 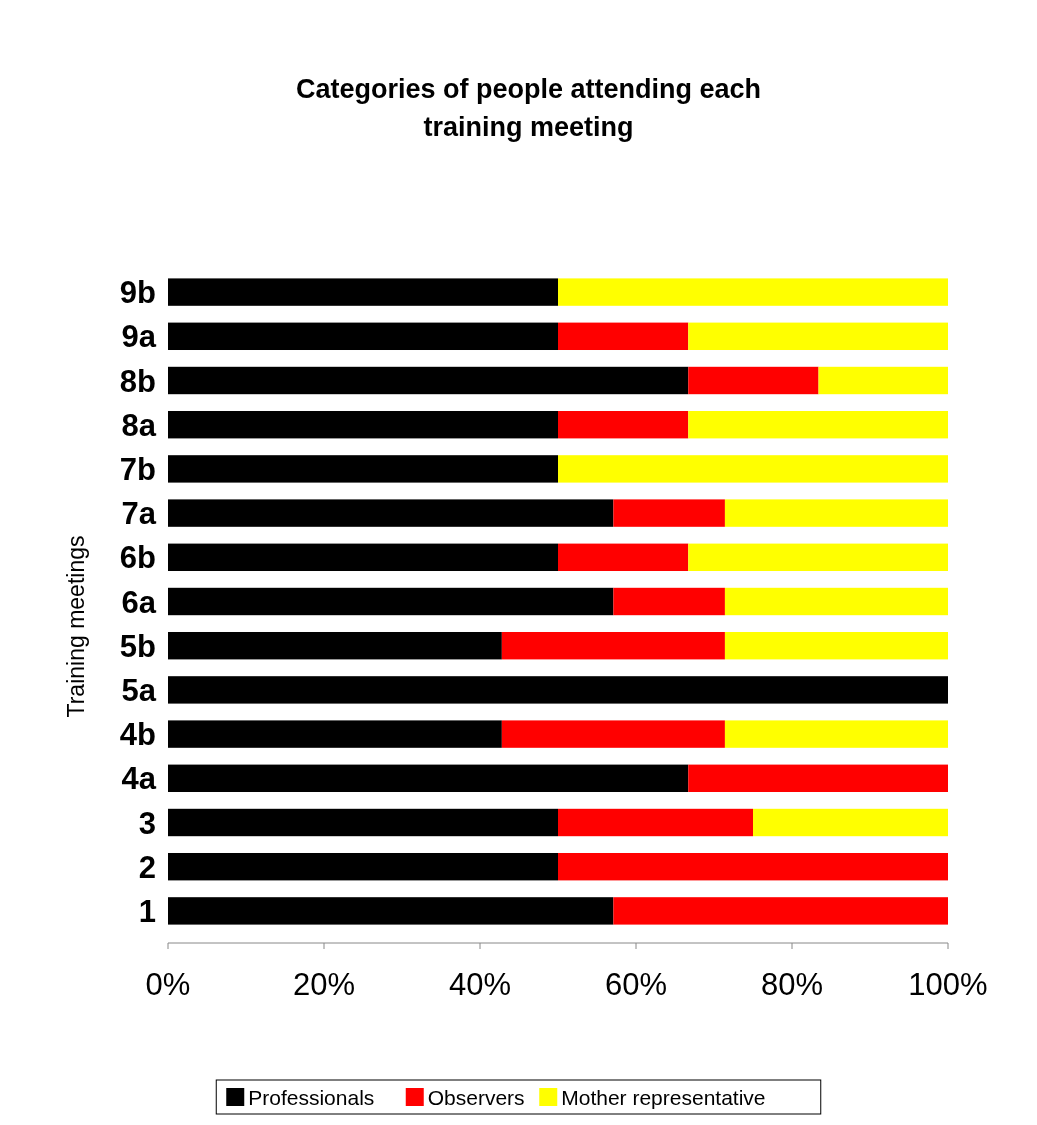 What do you see at coordinates (139, 337) in the screenshot?
I see `y-tick-label: 9a` at bounding box center [139, 337].